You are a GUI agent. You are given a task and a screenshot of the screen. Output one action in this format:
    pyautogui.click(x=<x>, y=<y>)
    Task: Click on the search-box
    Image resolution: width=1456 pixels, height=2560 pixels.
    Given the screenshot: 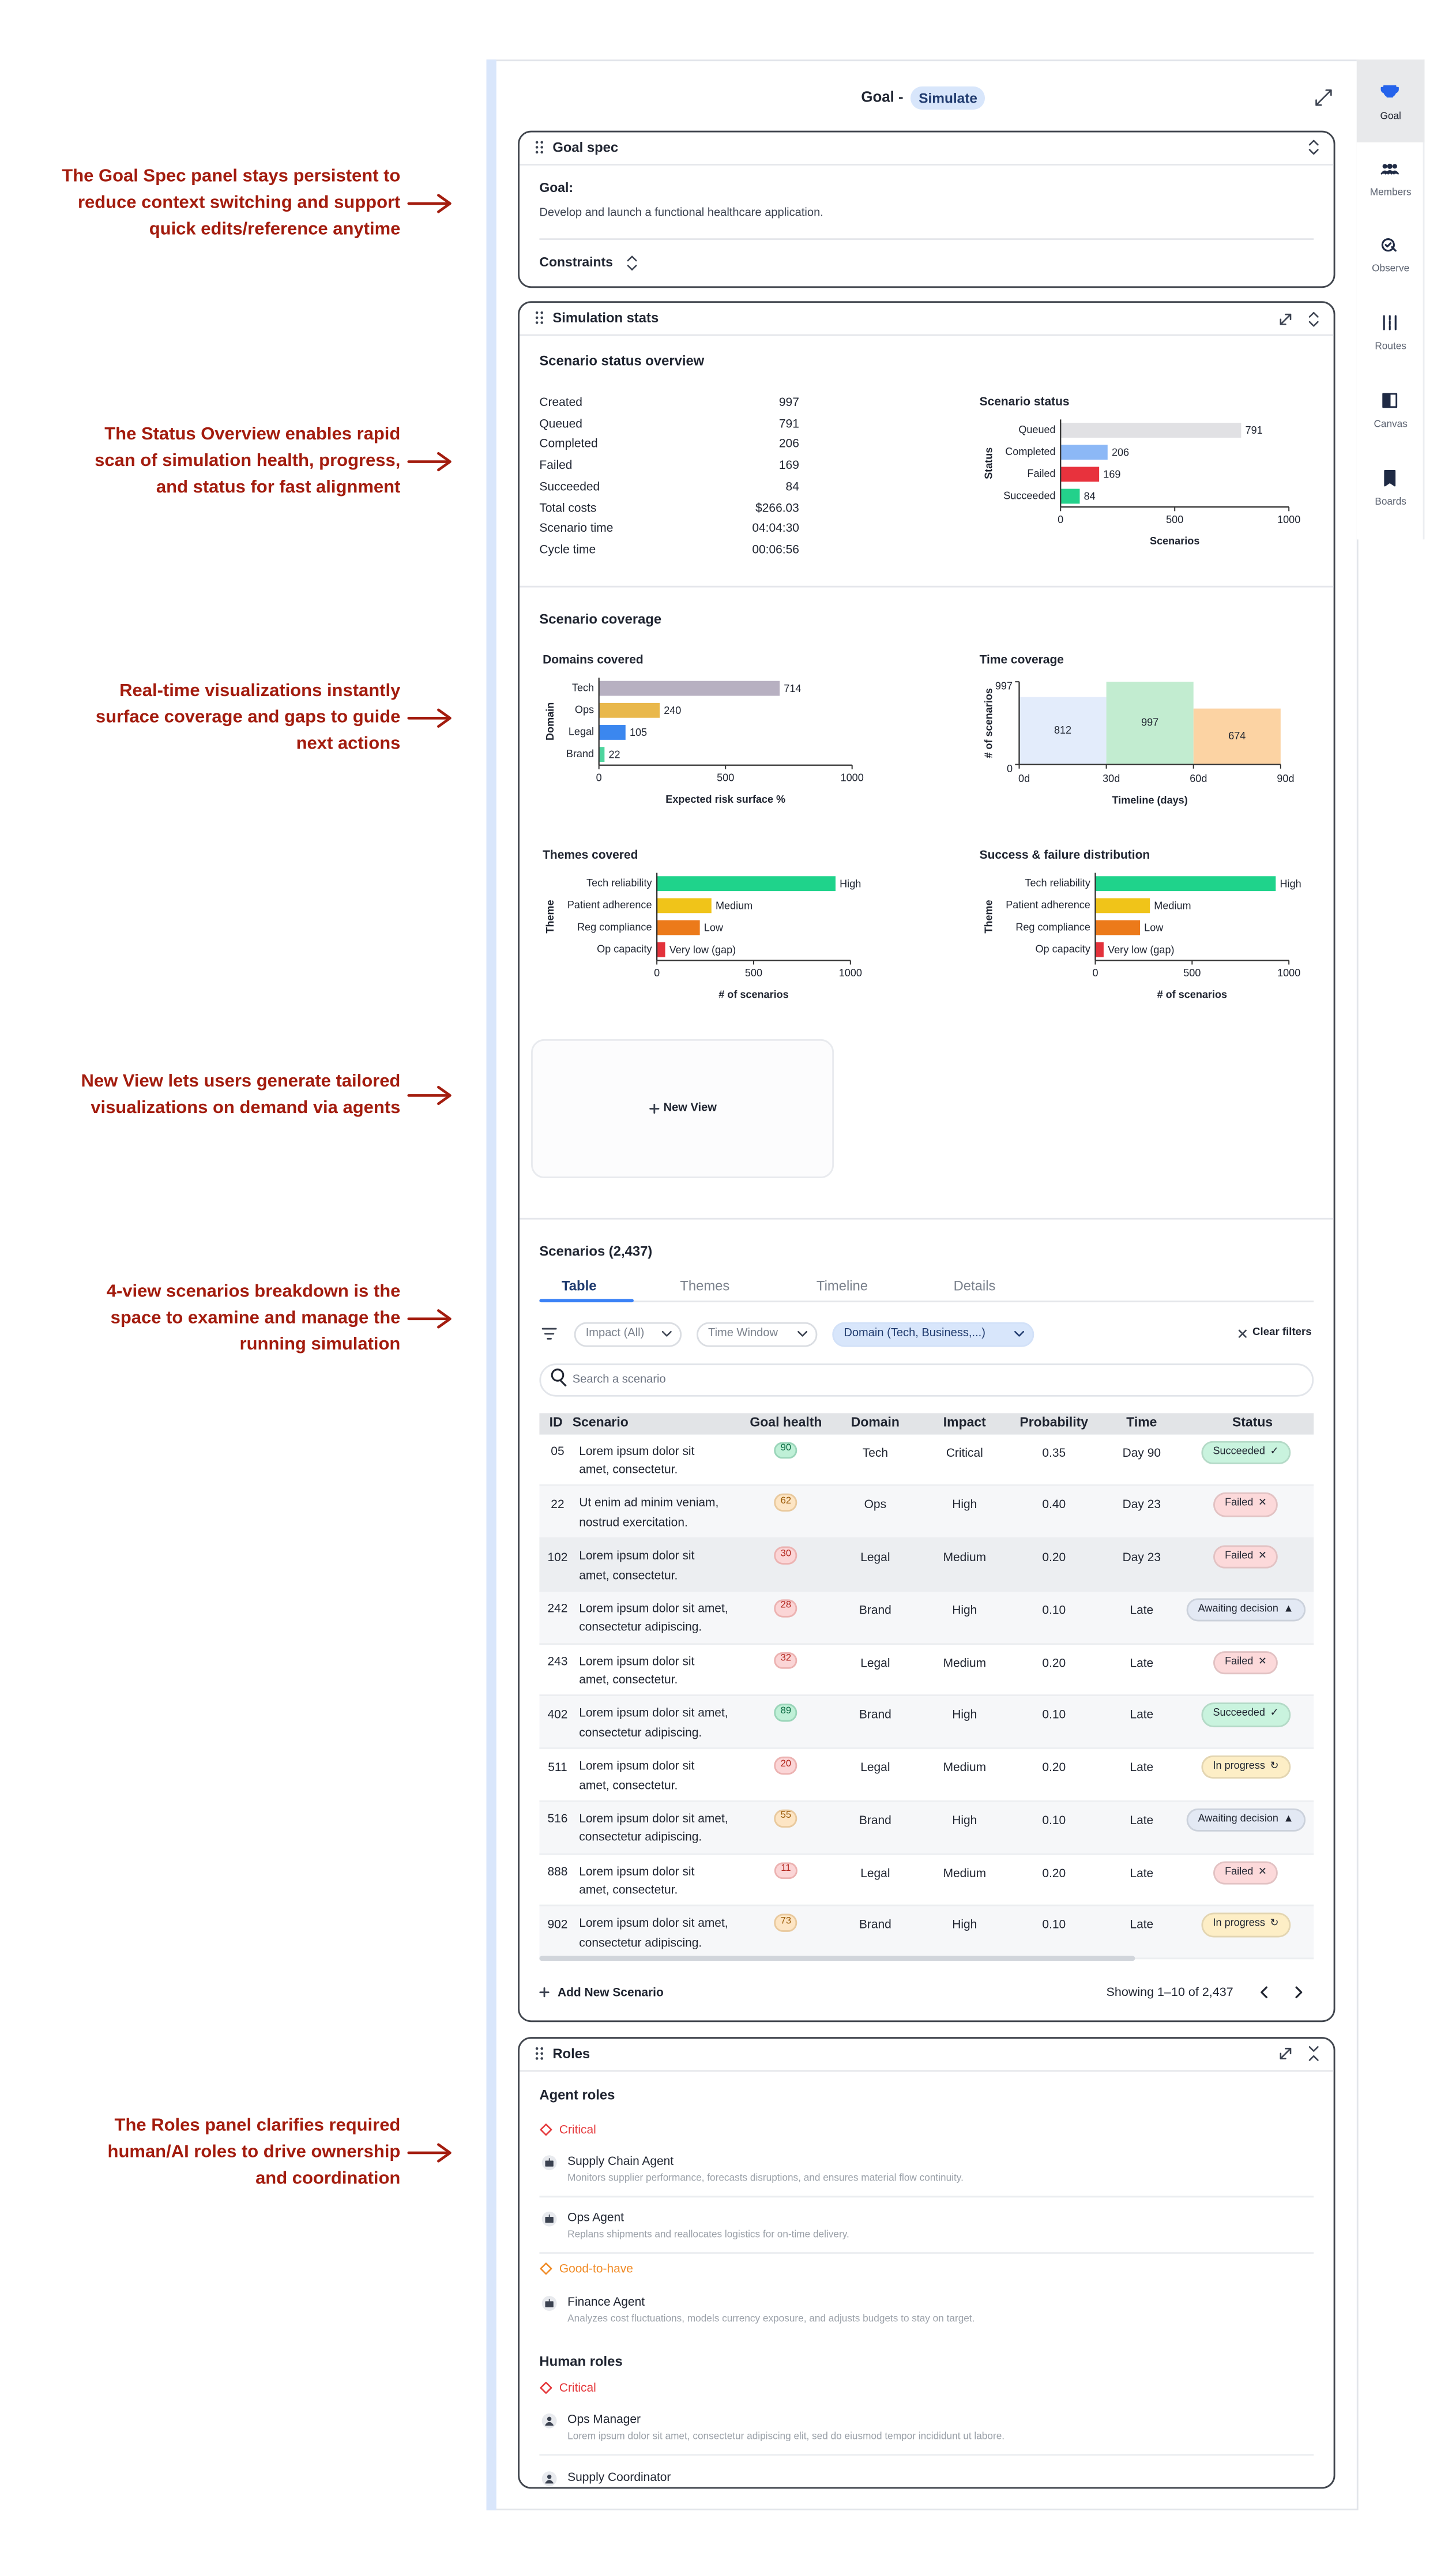 What is the action you would take?
    pyautogui.click(x=926, y=1380)
    